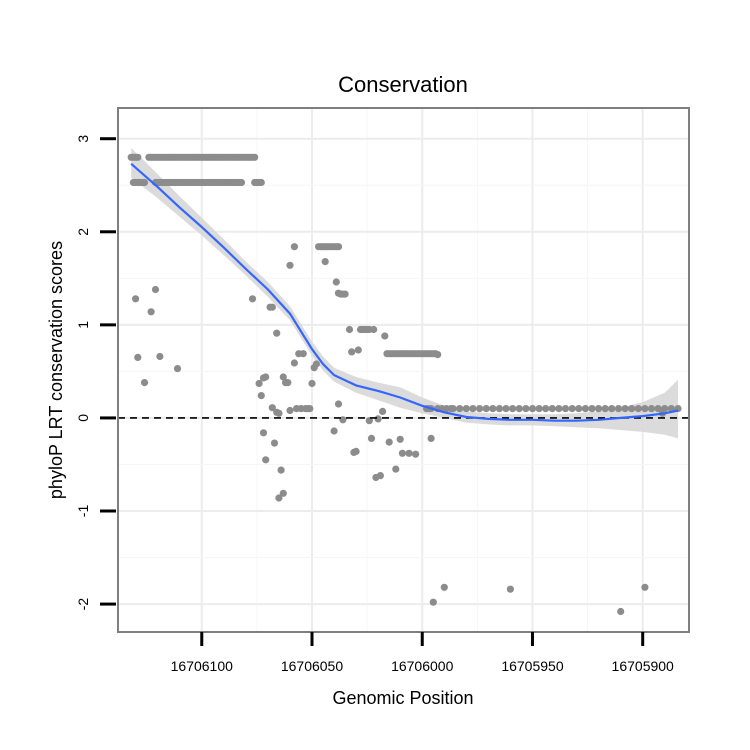 The width and height of the screenshot is (750, 750). I want to click on y-tick-label: -1, so click(83, 511).